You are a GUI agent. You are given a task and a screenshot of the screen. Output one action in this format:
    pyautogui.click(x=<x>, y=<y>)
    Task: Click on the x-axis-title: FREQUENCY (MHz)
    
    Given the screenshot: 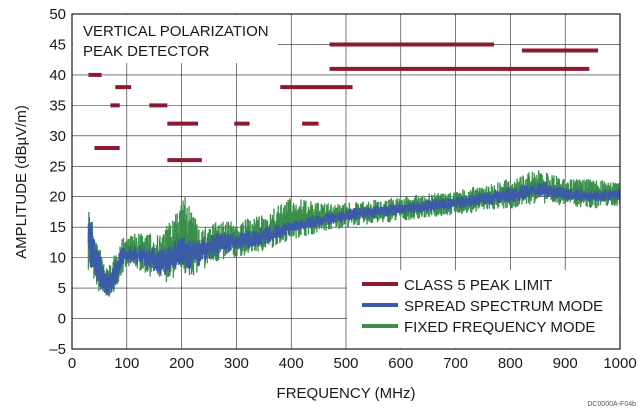 What is the action you would take?
    pyautogui.click(x=346, y=393)
    